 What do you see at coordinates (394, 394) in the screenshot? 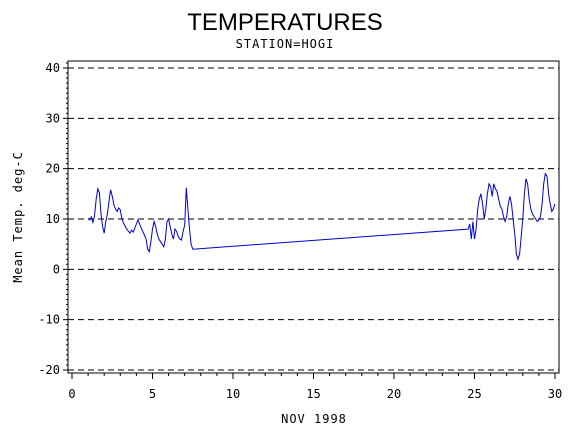
I see `x-tick-label: 20` at bounding box center [394, 394].